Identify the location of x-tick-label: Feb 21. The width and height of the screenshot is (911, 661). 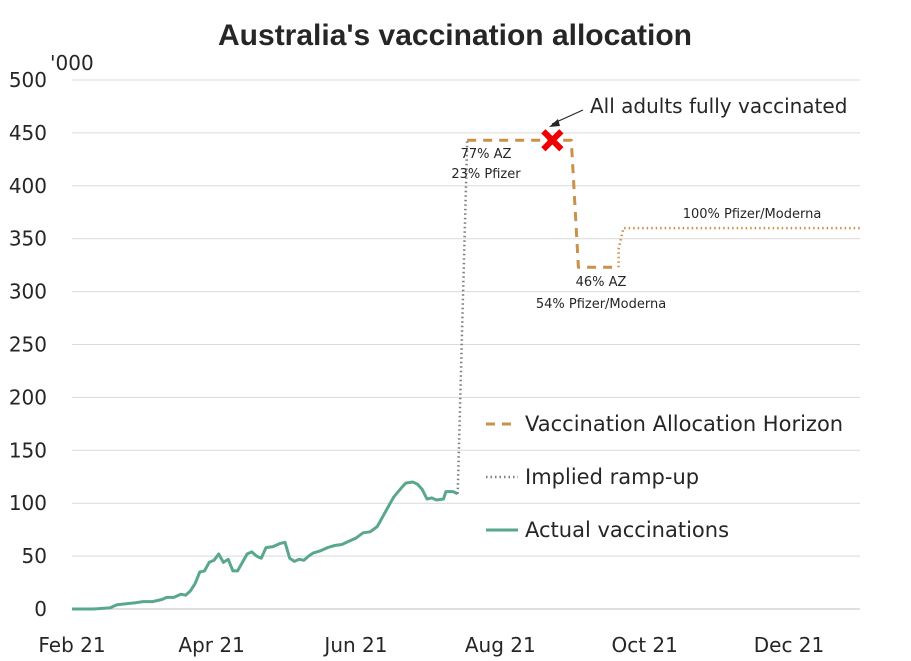
(71, 645).